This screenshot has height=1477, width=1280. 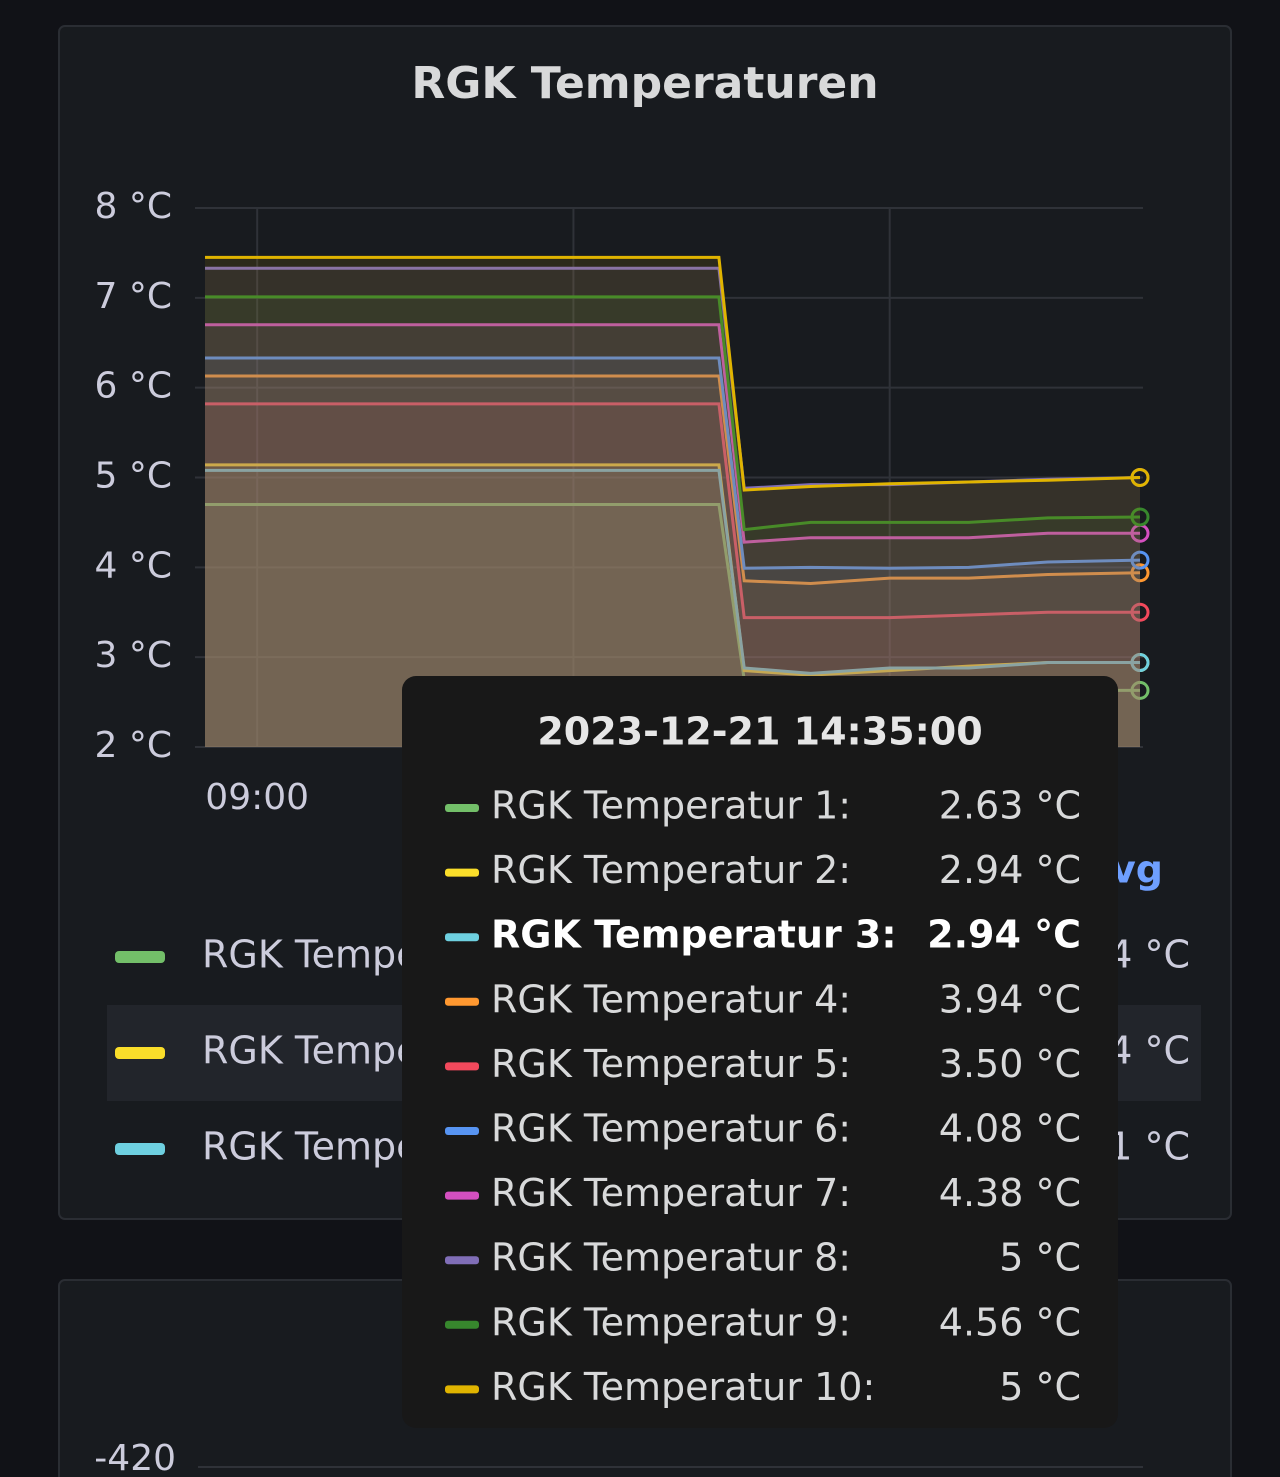 What do you see at coordinates (671, 1064) in the screenshot?
I see `tooltip-label: RGK Temperatur 5:` at bounding box center [671, 1064].